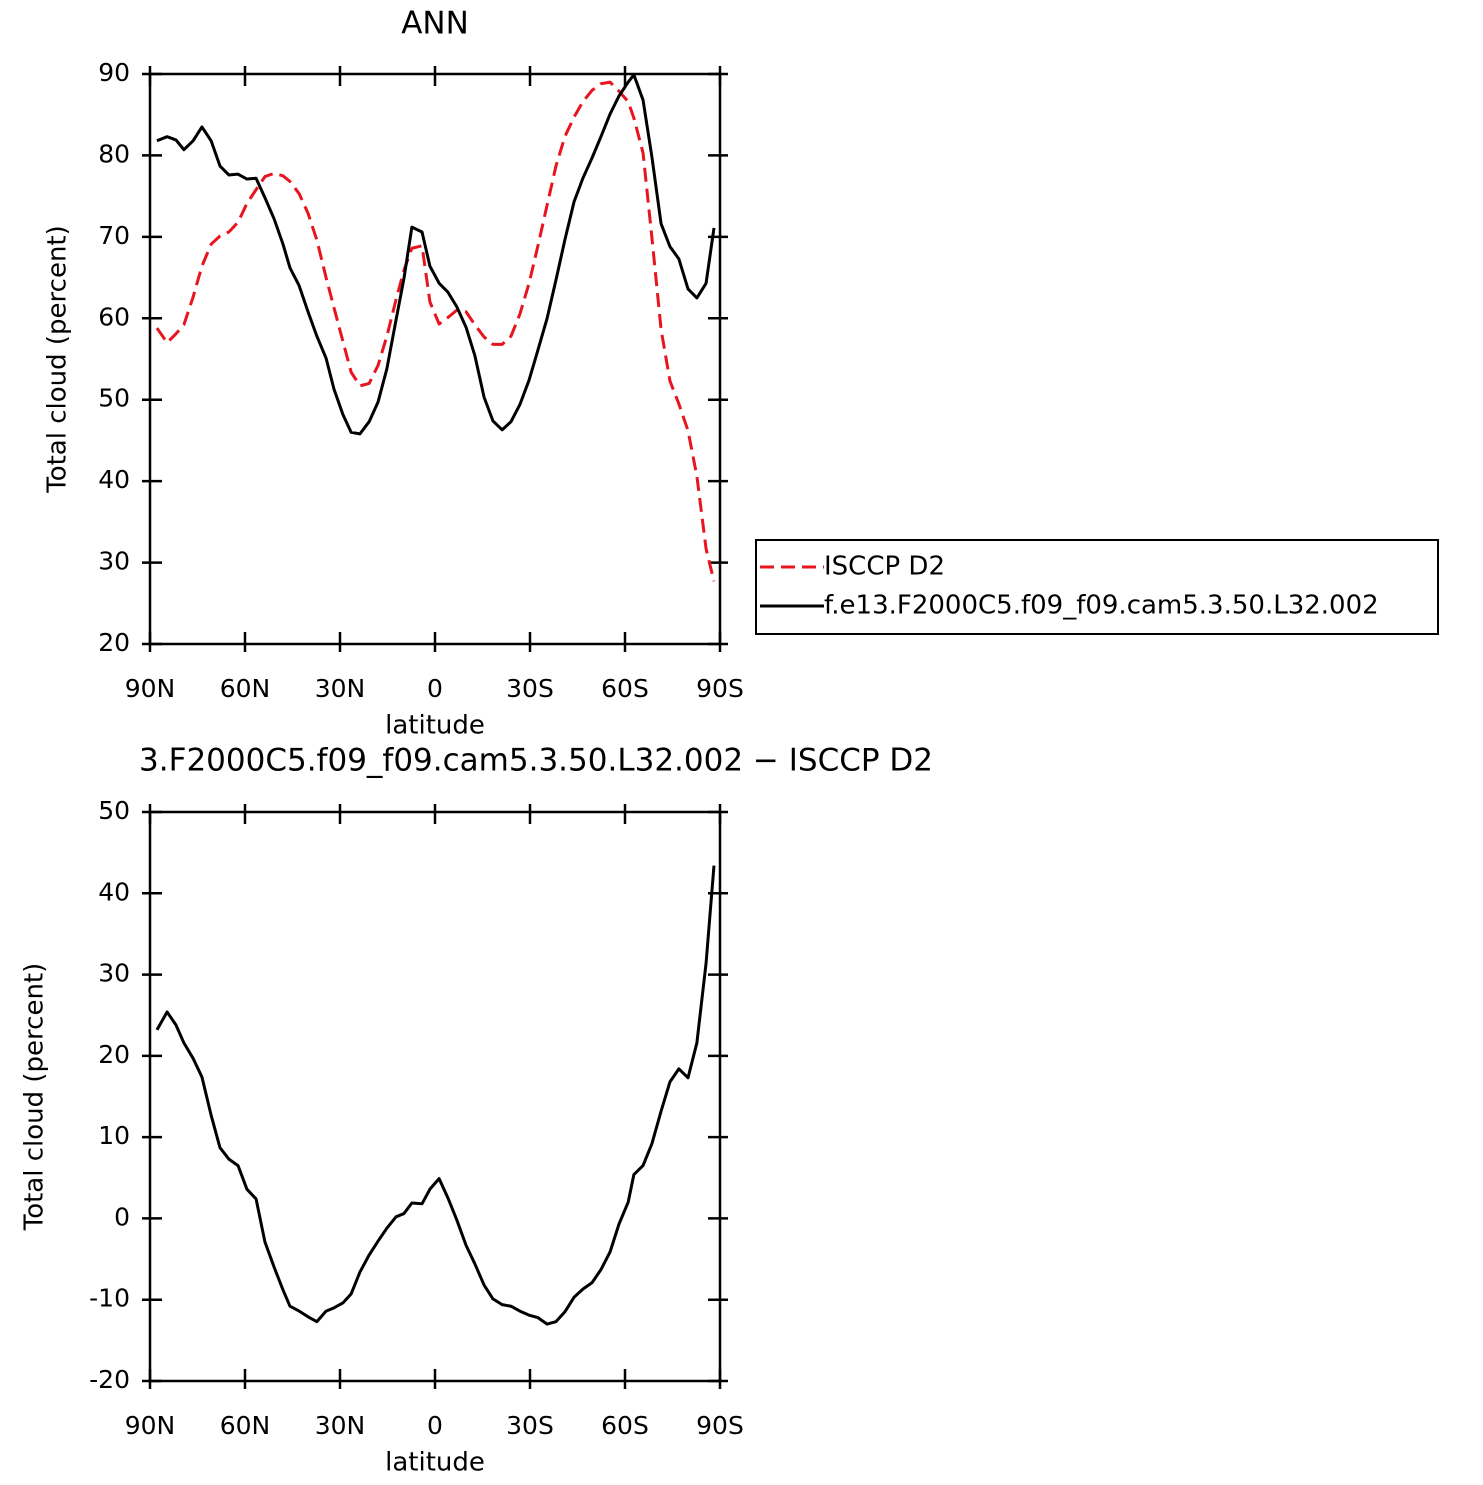 This screenshot has height=1485, width=1483. Describe the element at coordinates (114, 72) in the screenshot. I see `y-tick-label: 90` at that location.